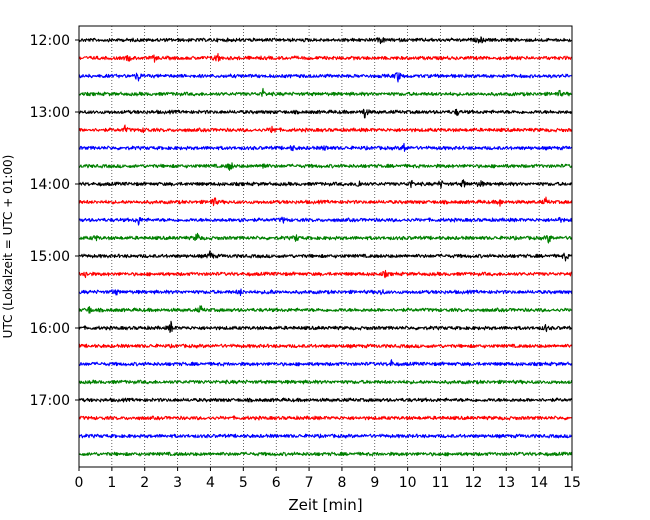 Image resolution: width=650 pixels, height=520 pixels. Describe the element at coordinates (50, 113) in the screenshot. I see `y-tick-label: 13:00` at that location.